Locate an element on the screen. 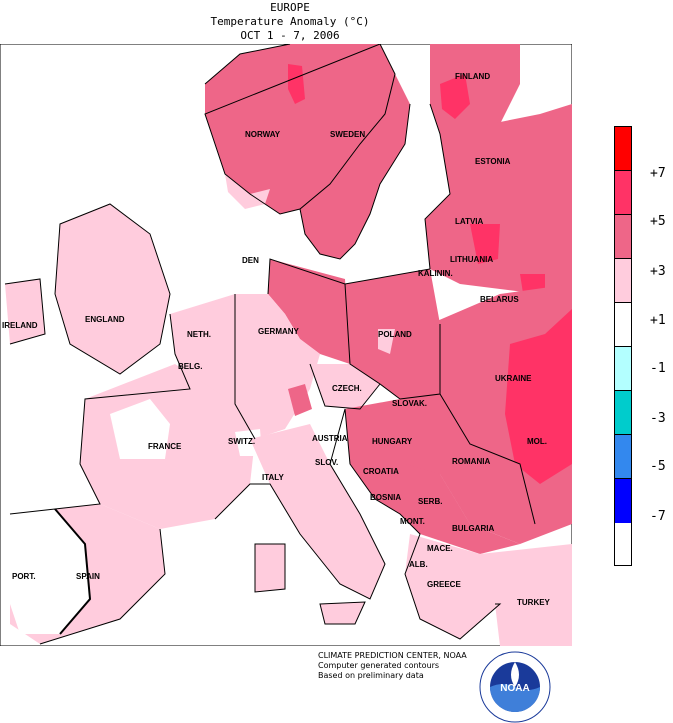 This screenshot has width=673, height=723. label-macedonia: MACE. is located at coordinates (440, 548).